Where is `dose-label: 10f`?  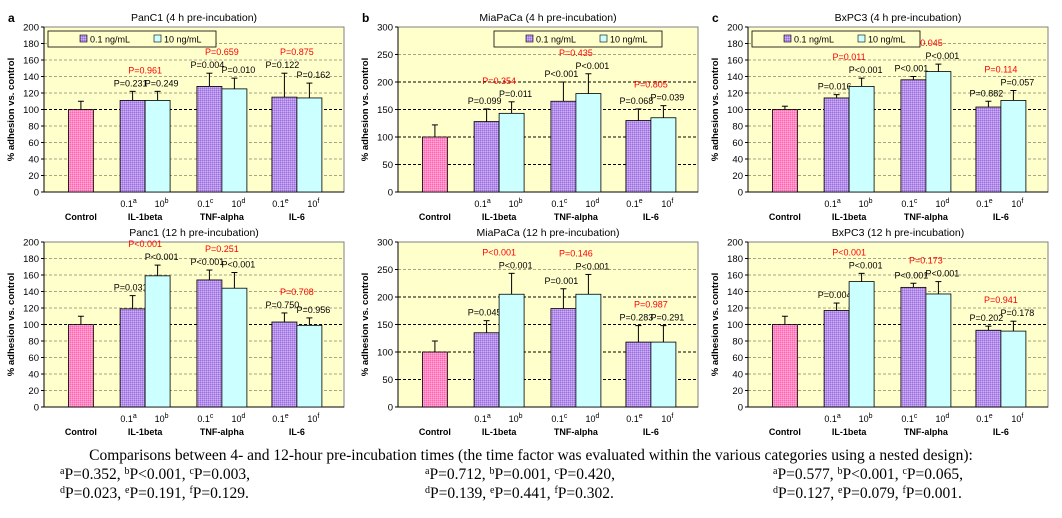 dose-label: 10f is located at coordinates (1017, 203).